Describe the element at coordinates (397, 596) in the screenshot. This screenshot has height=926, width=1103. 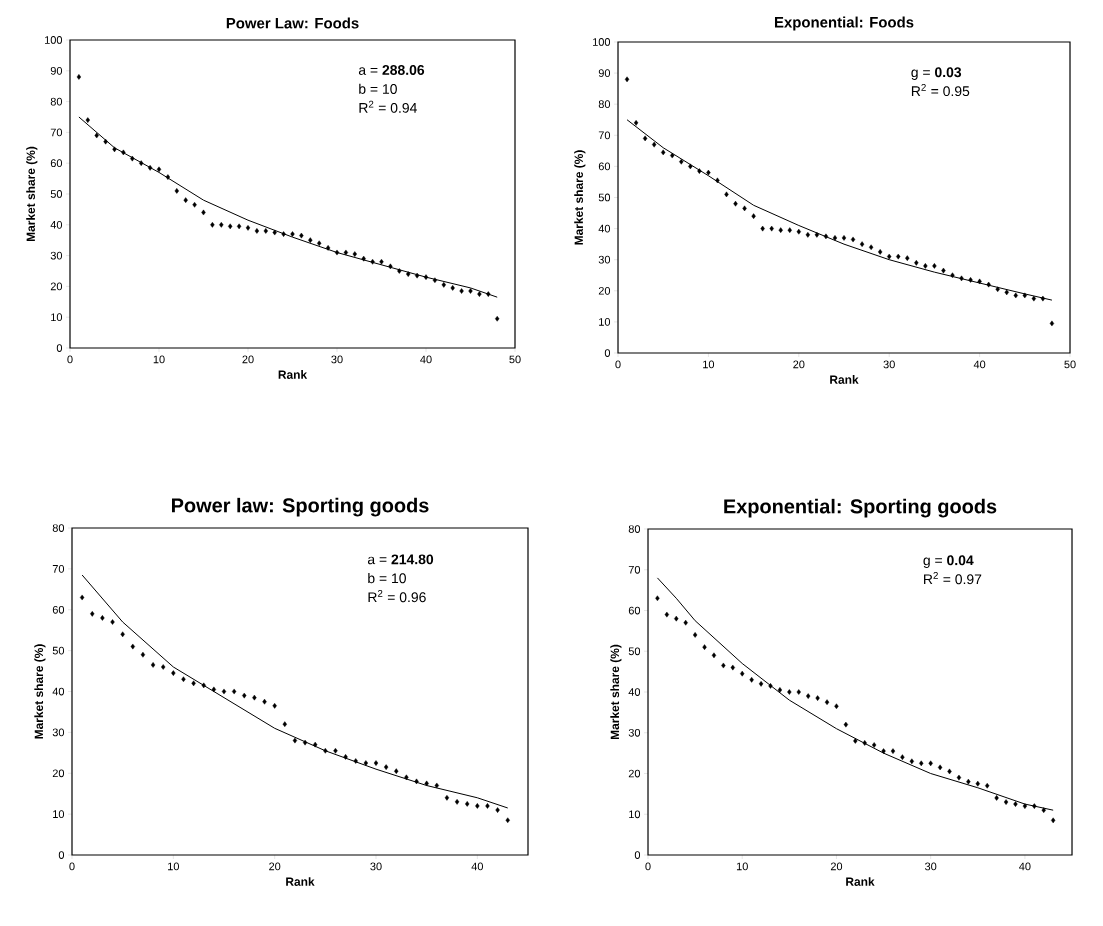
I see `annotation: R$^{2}$ = 0.96` at that location.